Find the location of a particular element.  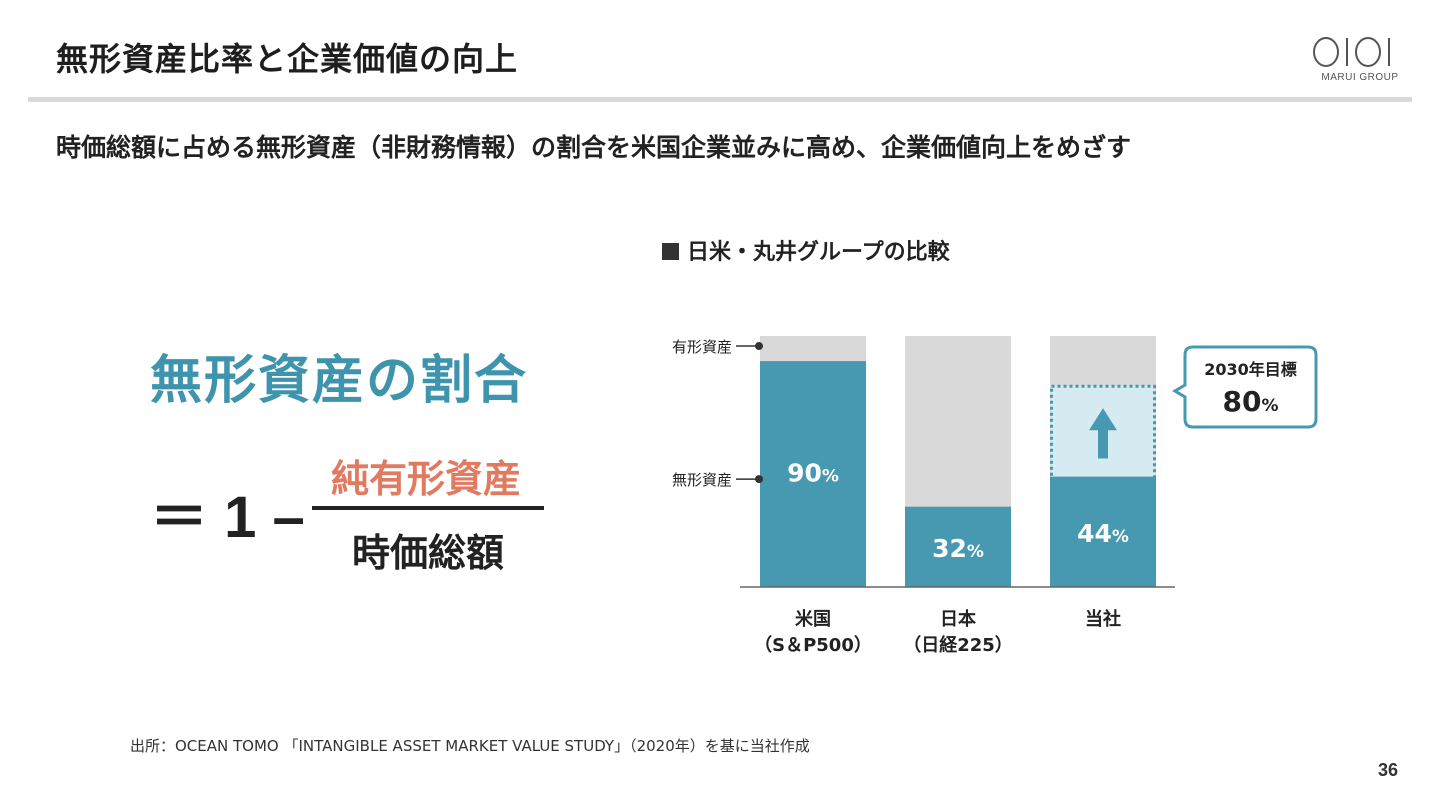

legend-tangible-label: 有形資産 is located at coordinates (702, 347).